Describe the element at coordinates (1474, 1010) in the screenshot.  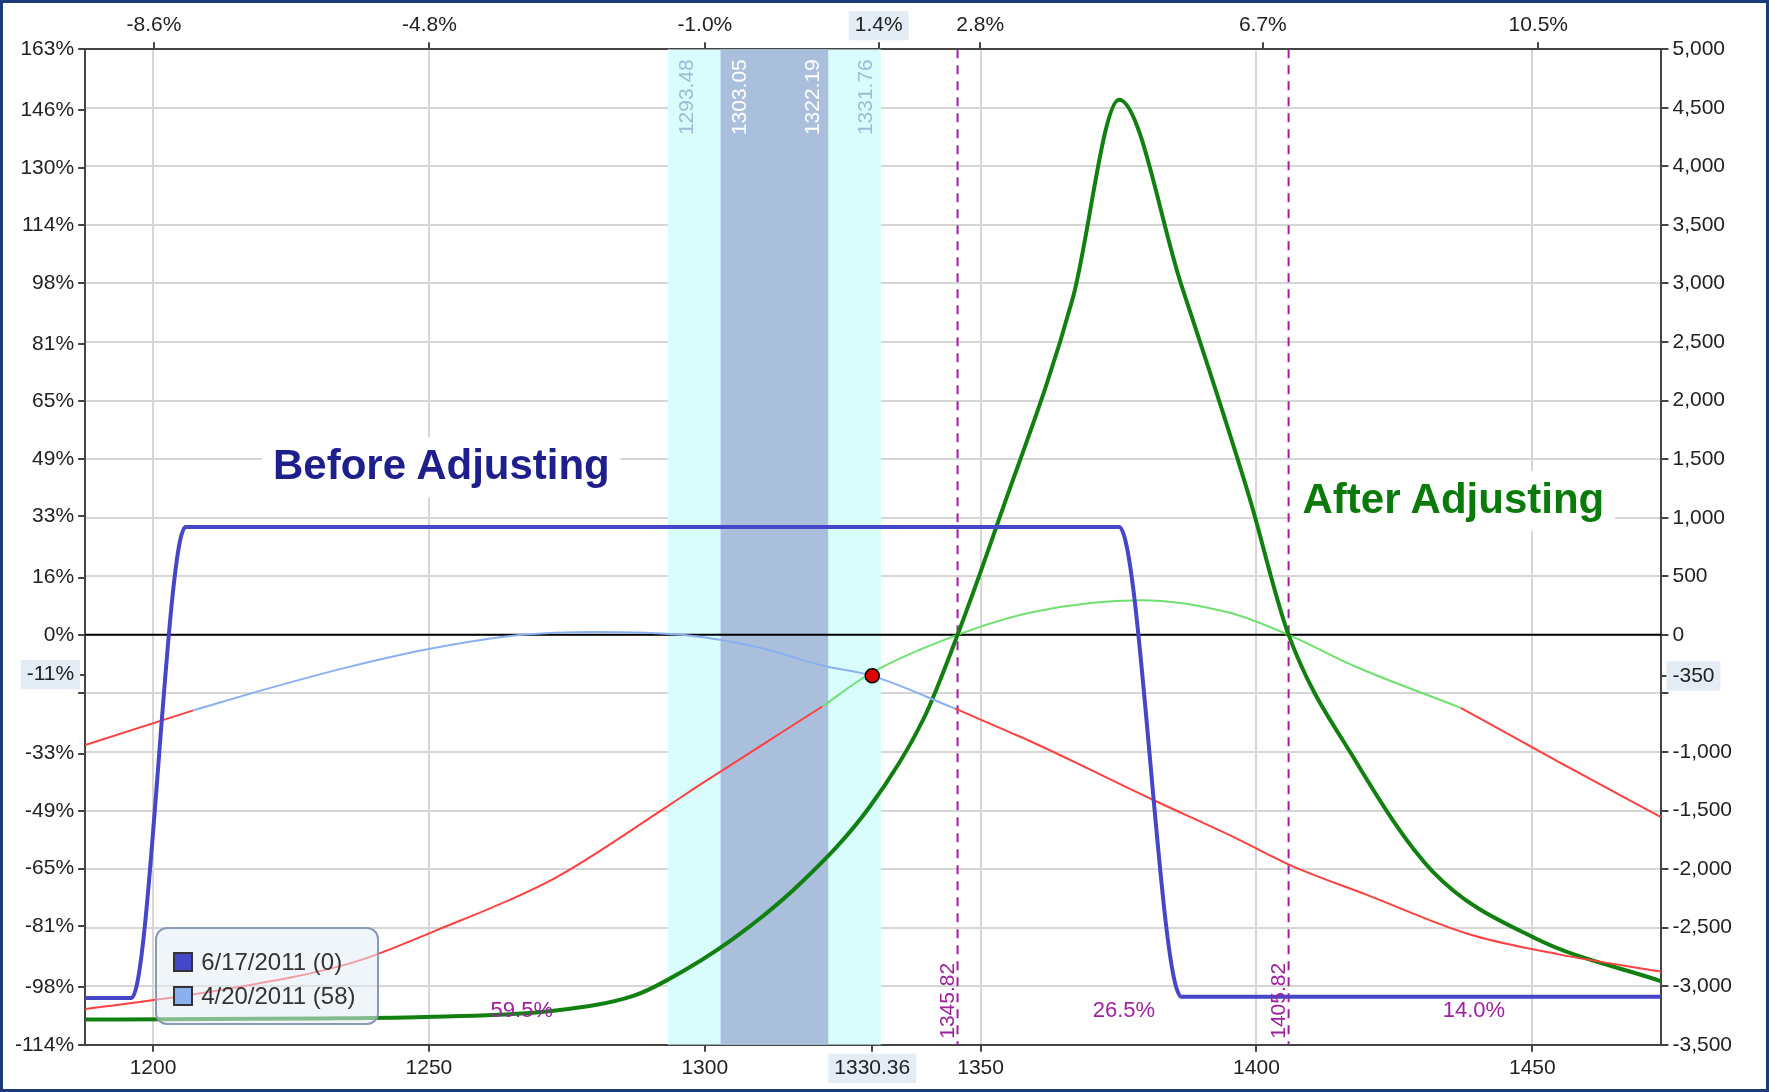
I see `annotation: 14.0%` at that location.